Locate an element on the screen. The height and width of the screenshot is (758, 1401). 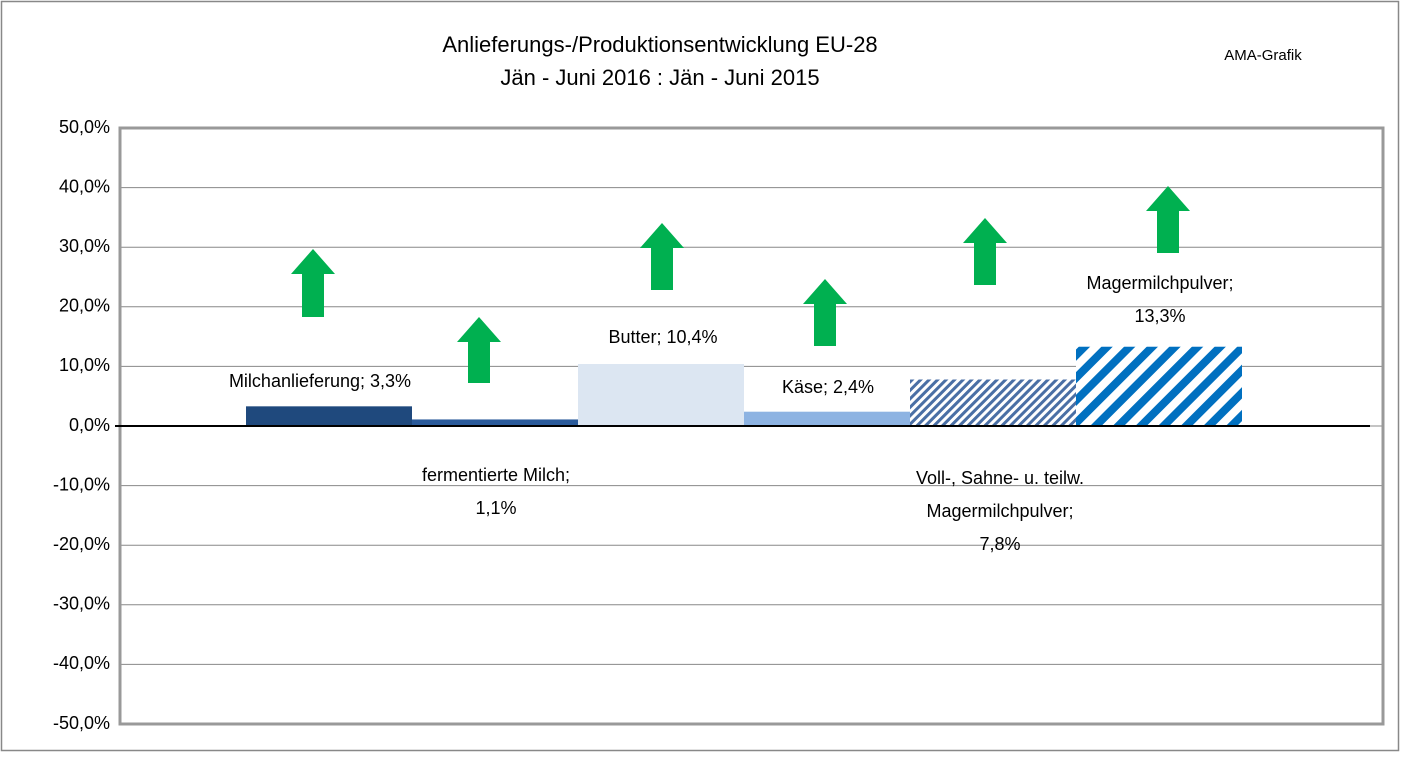
data-label: Magermilchpulver; 13,3% is located at coordinates (1159, 299).